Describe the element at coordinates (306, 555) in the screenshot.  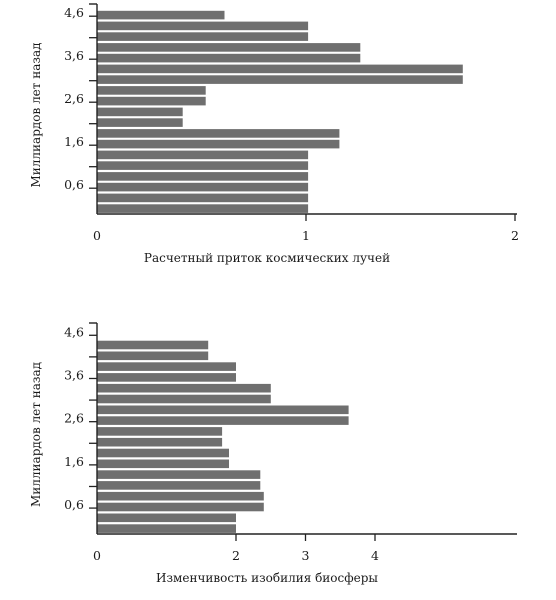
I see `chart-2-x-tick-label: 3` at that location.